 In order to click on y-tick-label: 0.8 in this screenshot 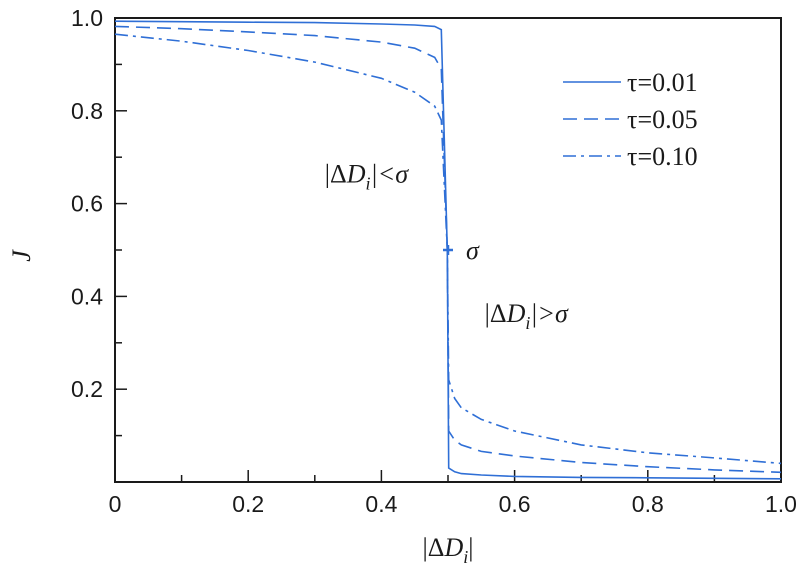, I will do `click(87, 111)`.